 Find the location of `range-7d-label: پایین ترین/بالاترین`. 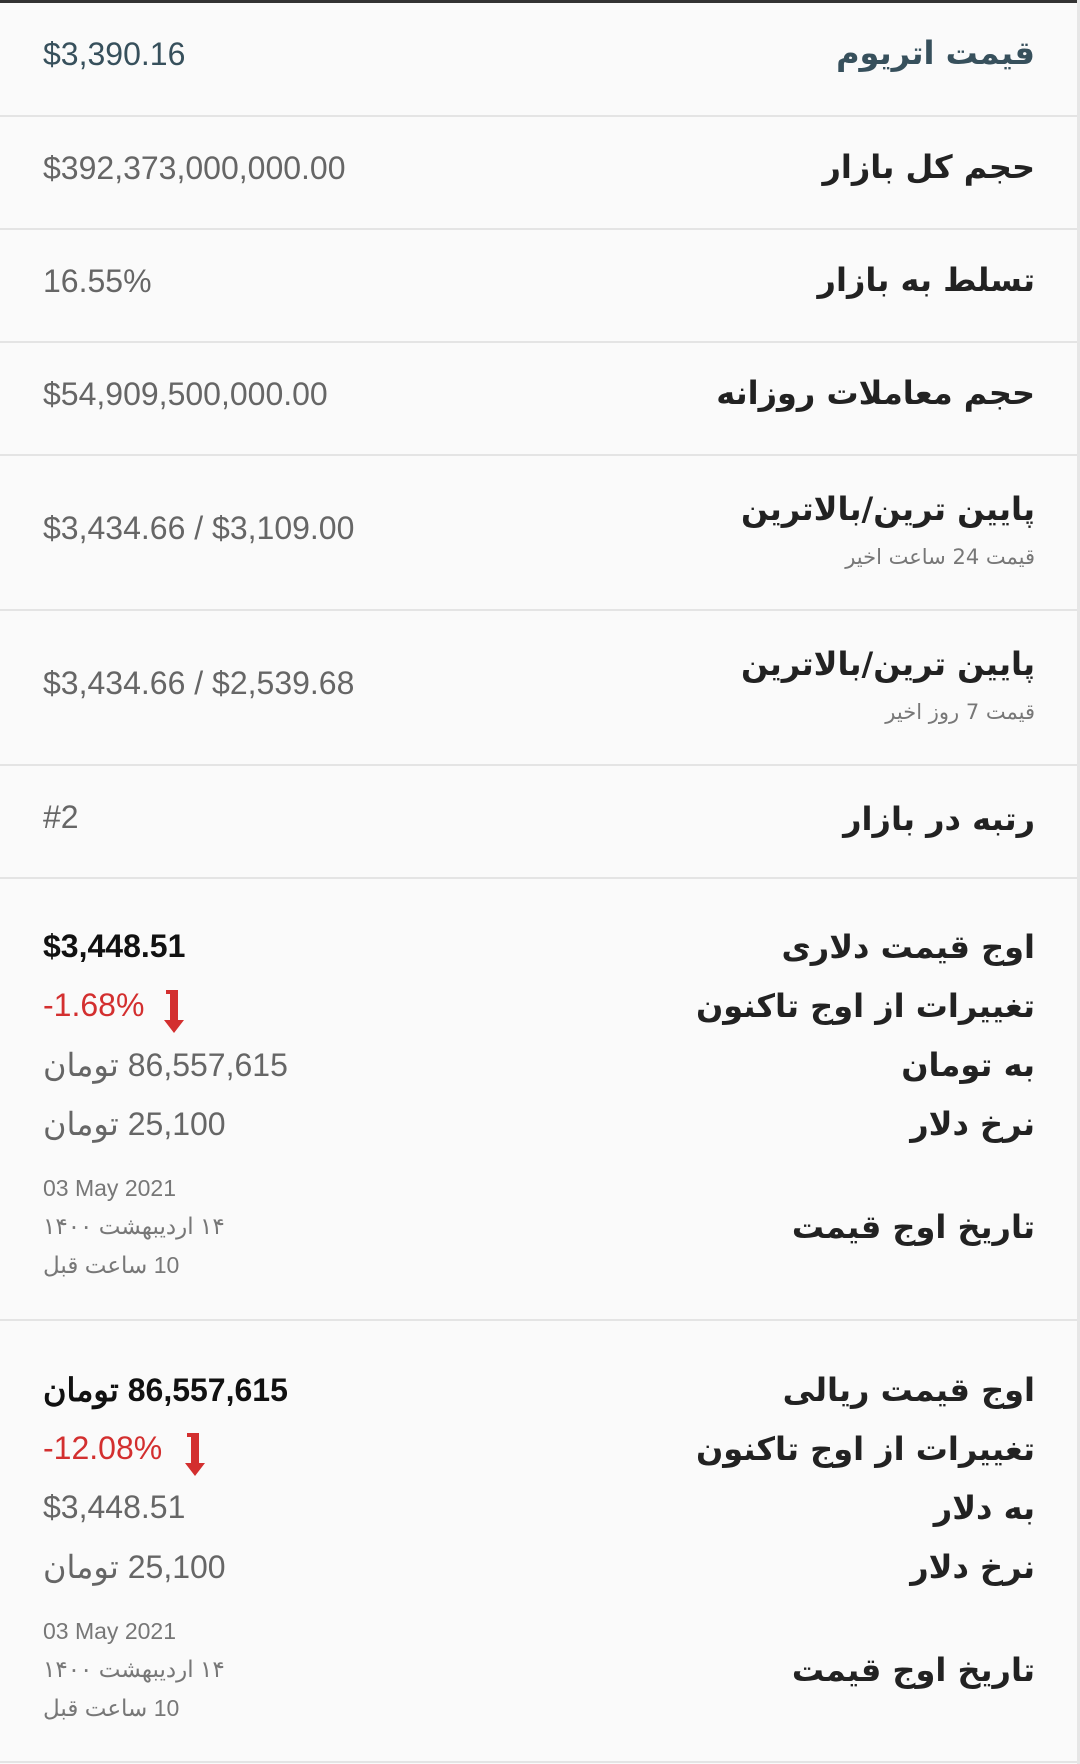

range-7d-label: پایین ترین/بالاترین is located at coordinates (887, 664).